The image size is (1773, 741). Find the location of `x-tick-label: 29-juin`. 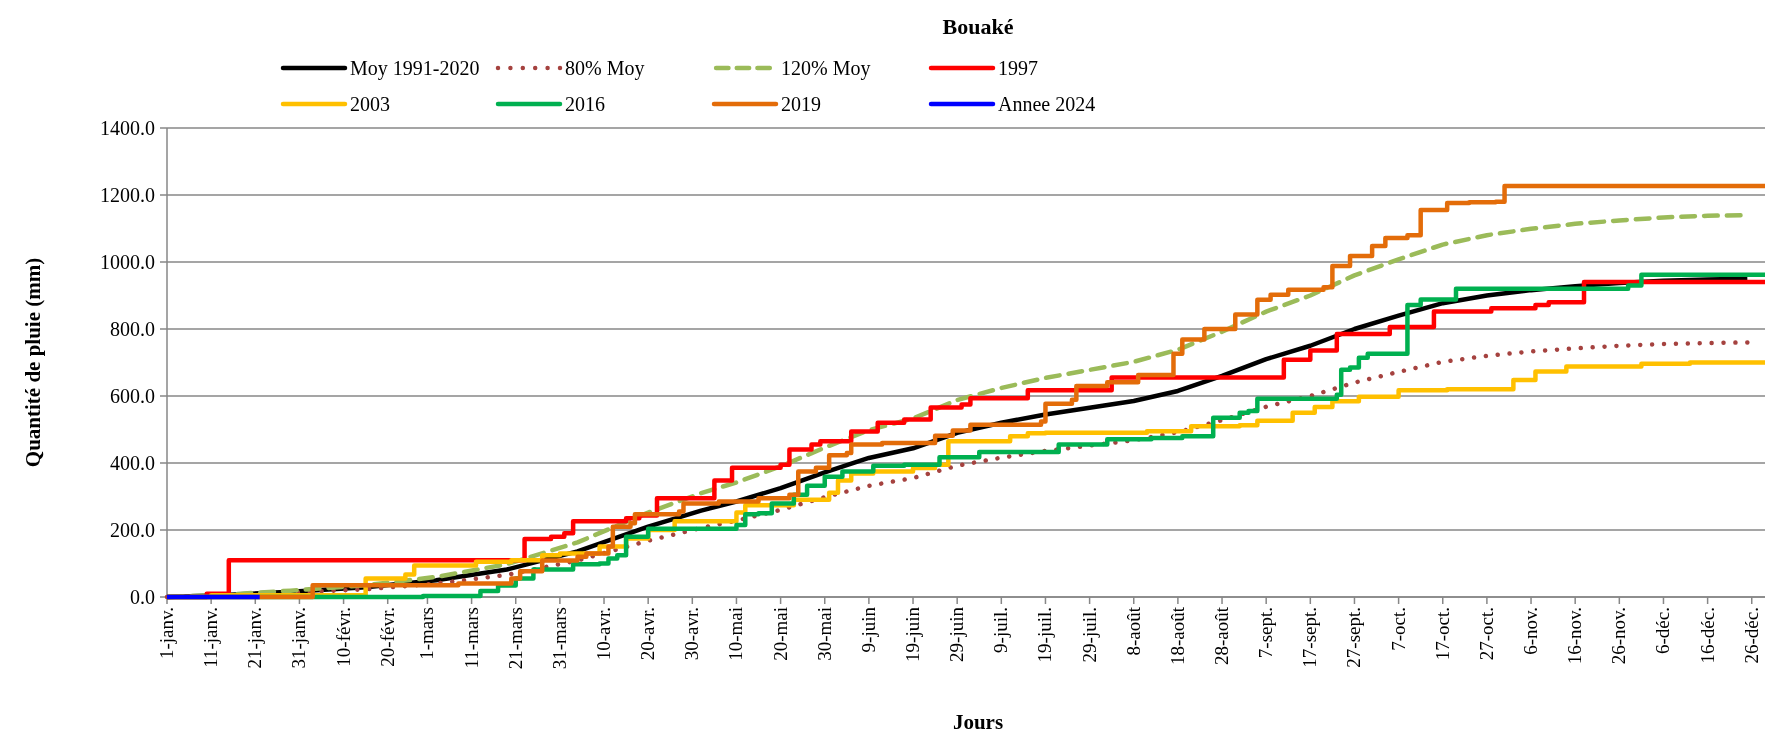

x-tick-label: 29-juin is located at coordinates (957, 634).